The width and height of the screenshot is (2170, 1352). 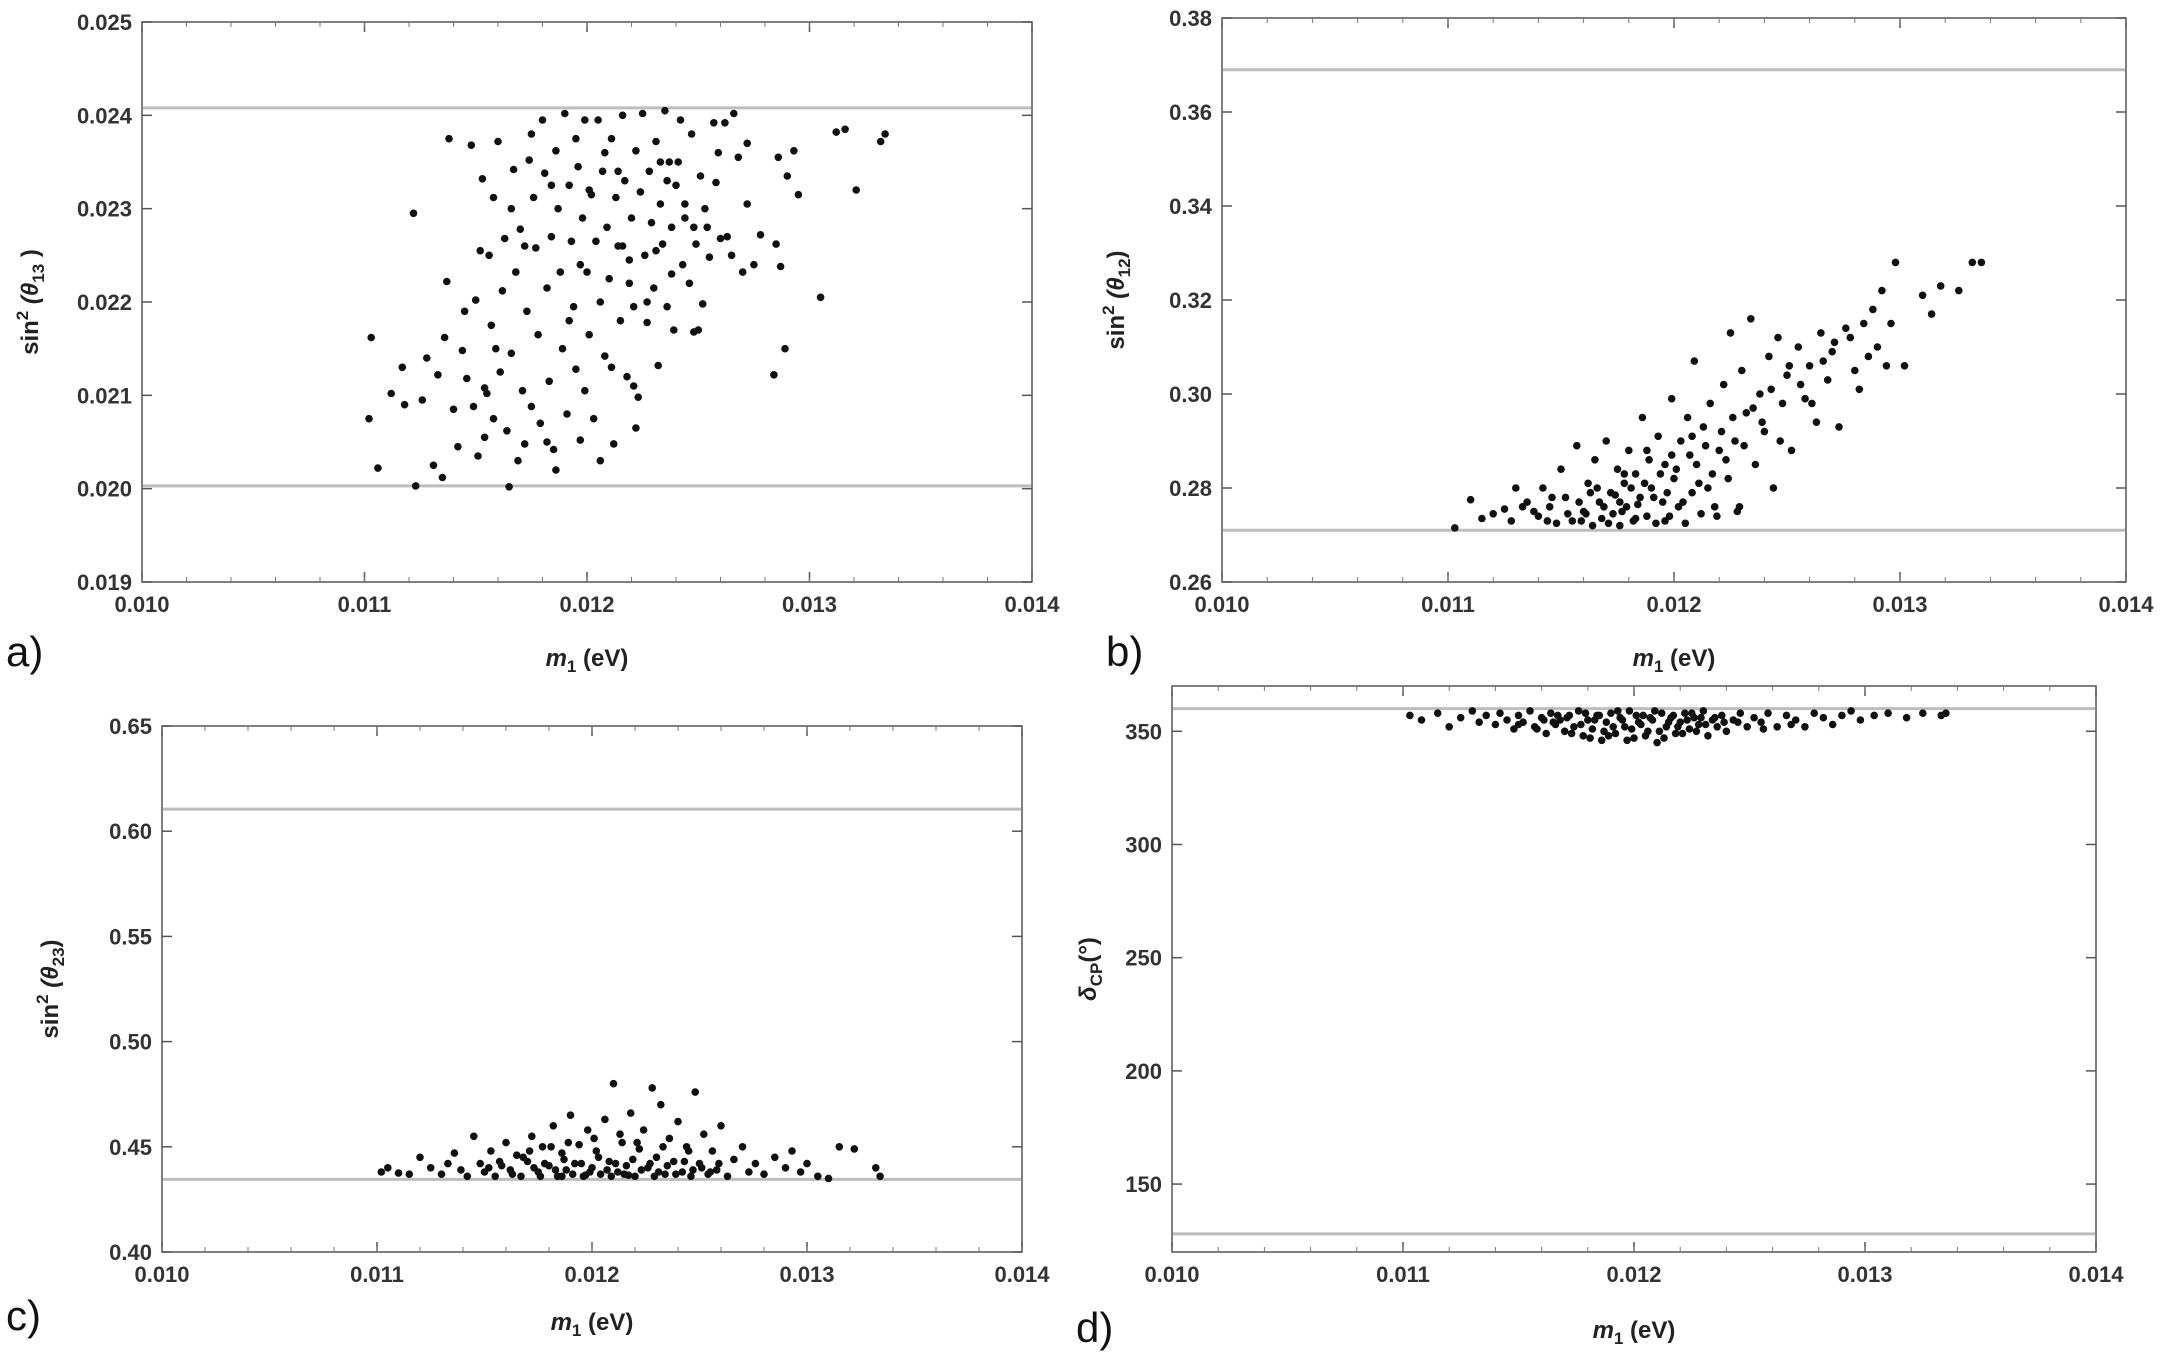 I want to click on x-axis-label-unit: (eV), so click(x=1649, y=1330).